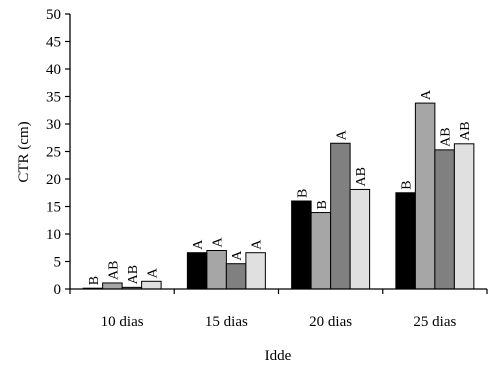 The image size is (490, 368). I want to click on y-tick-label: 5, so click(58, 263).